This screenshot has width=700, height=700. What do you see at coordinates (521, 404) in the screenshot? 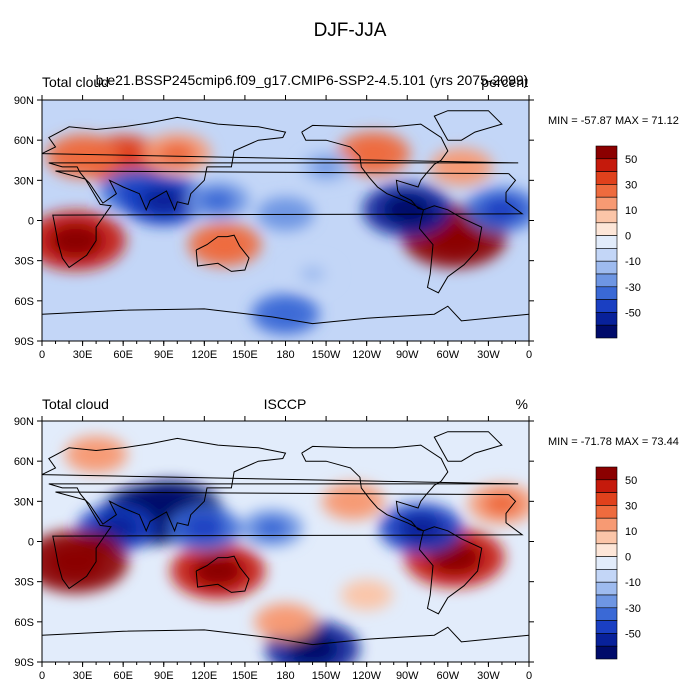
I see `panel-2-right-label: %` at bounding box center [521, 404].